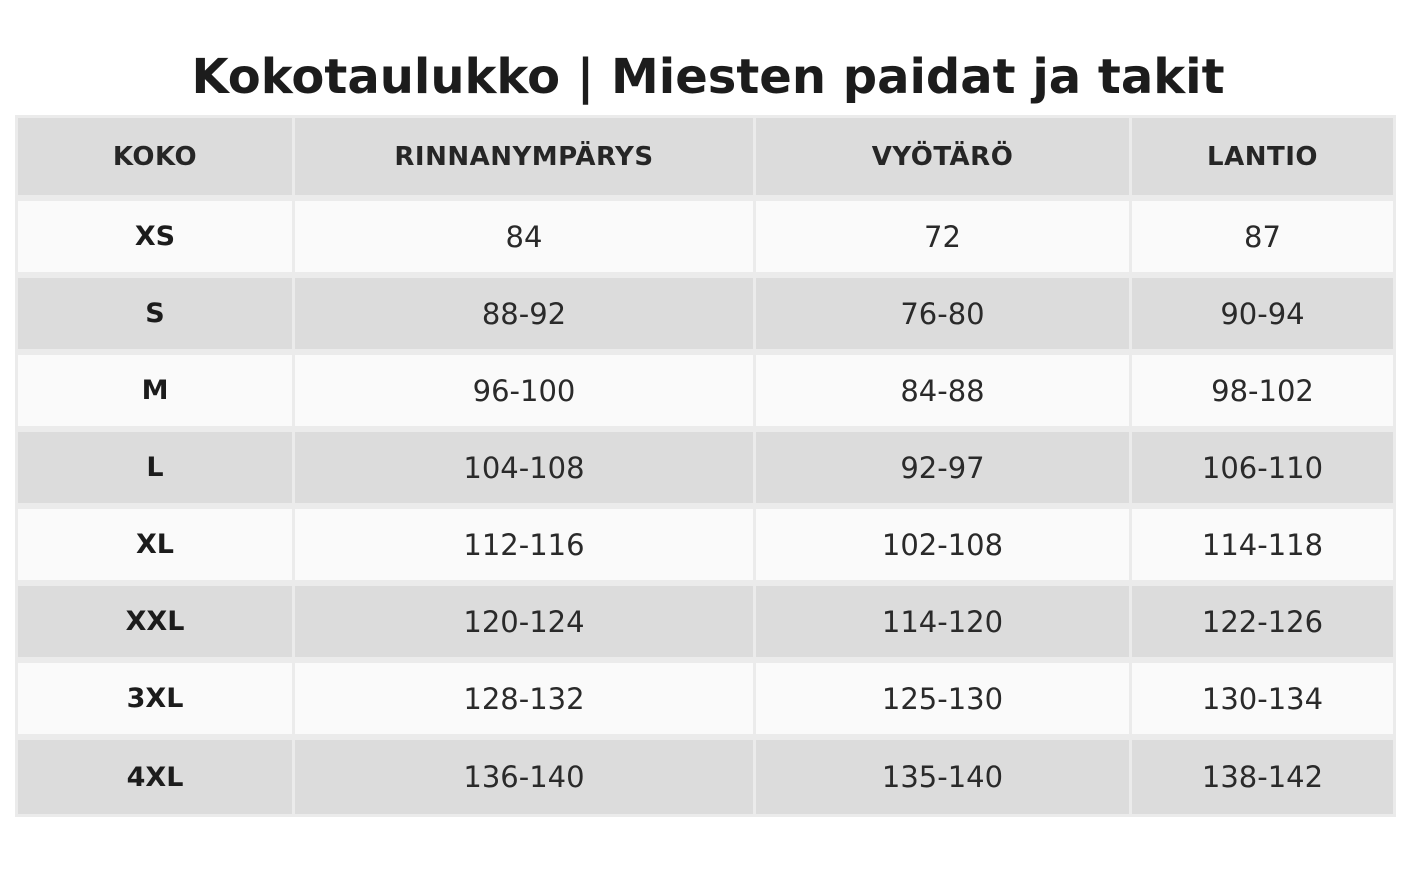  I want to click on table-row: XXL 120-124 114-120 122-126, so click(705, 624).